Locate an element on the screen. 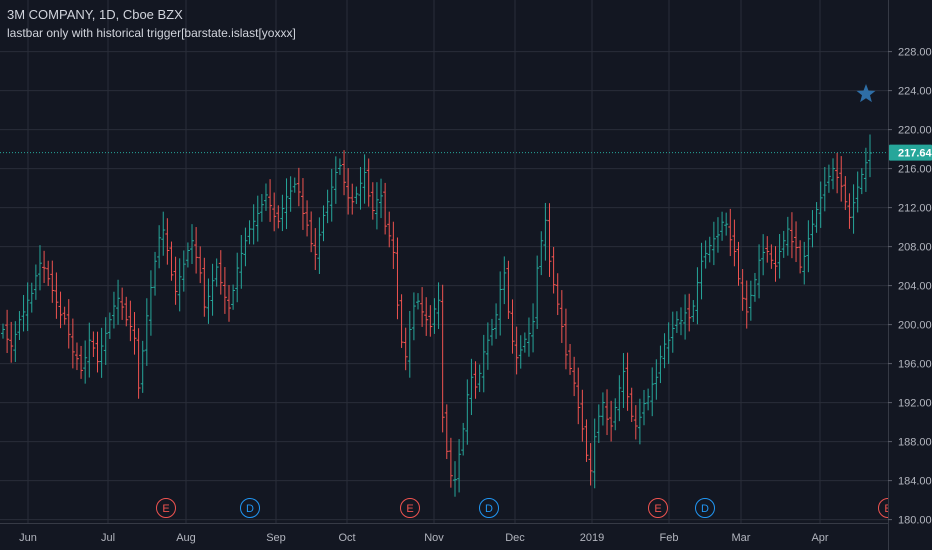  price-tick-label: 180.00 is located at coordinates (915, 521).